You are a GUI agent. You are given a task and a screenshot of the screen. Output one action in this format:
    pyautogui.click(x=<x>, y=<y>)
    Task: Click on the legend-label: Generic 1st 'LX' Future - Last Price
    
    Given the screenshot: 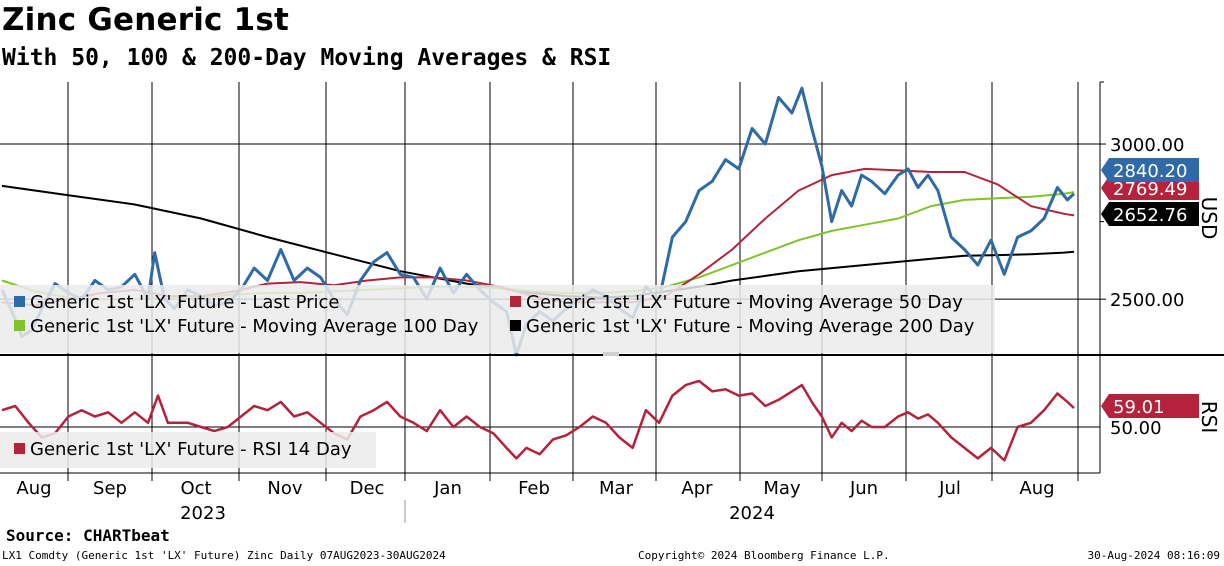 What is the action you would take?
    pyautogui.click(x=185, y=302)
    